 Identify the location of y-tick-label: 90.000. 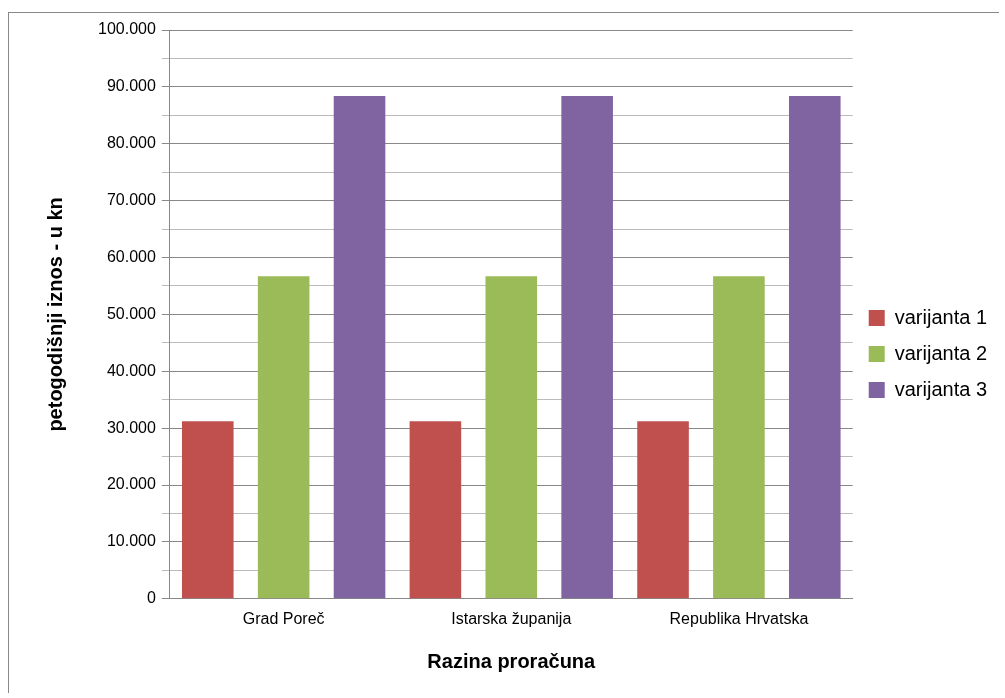
(131, 86).